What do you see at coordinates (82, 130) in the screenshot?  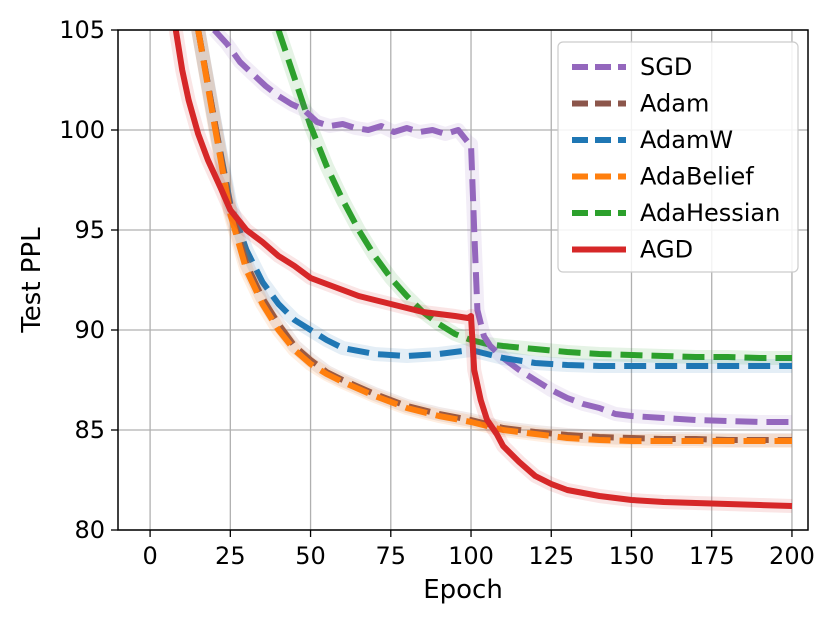 I see `y-tick-label: 100` at bounding box center [82, 130].